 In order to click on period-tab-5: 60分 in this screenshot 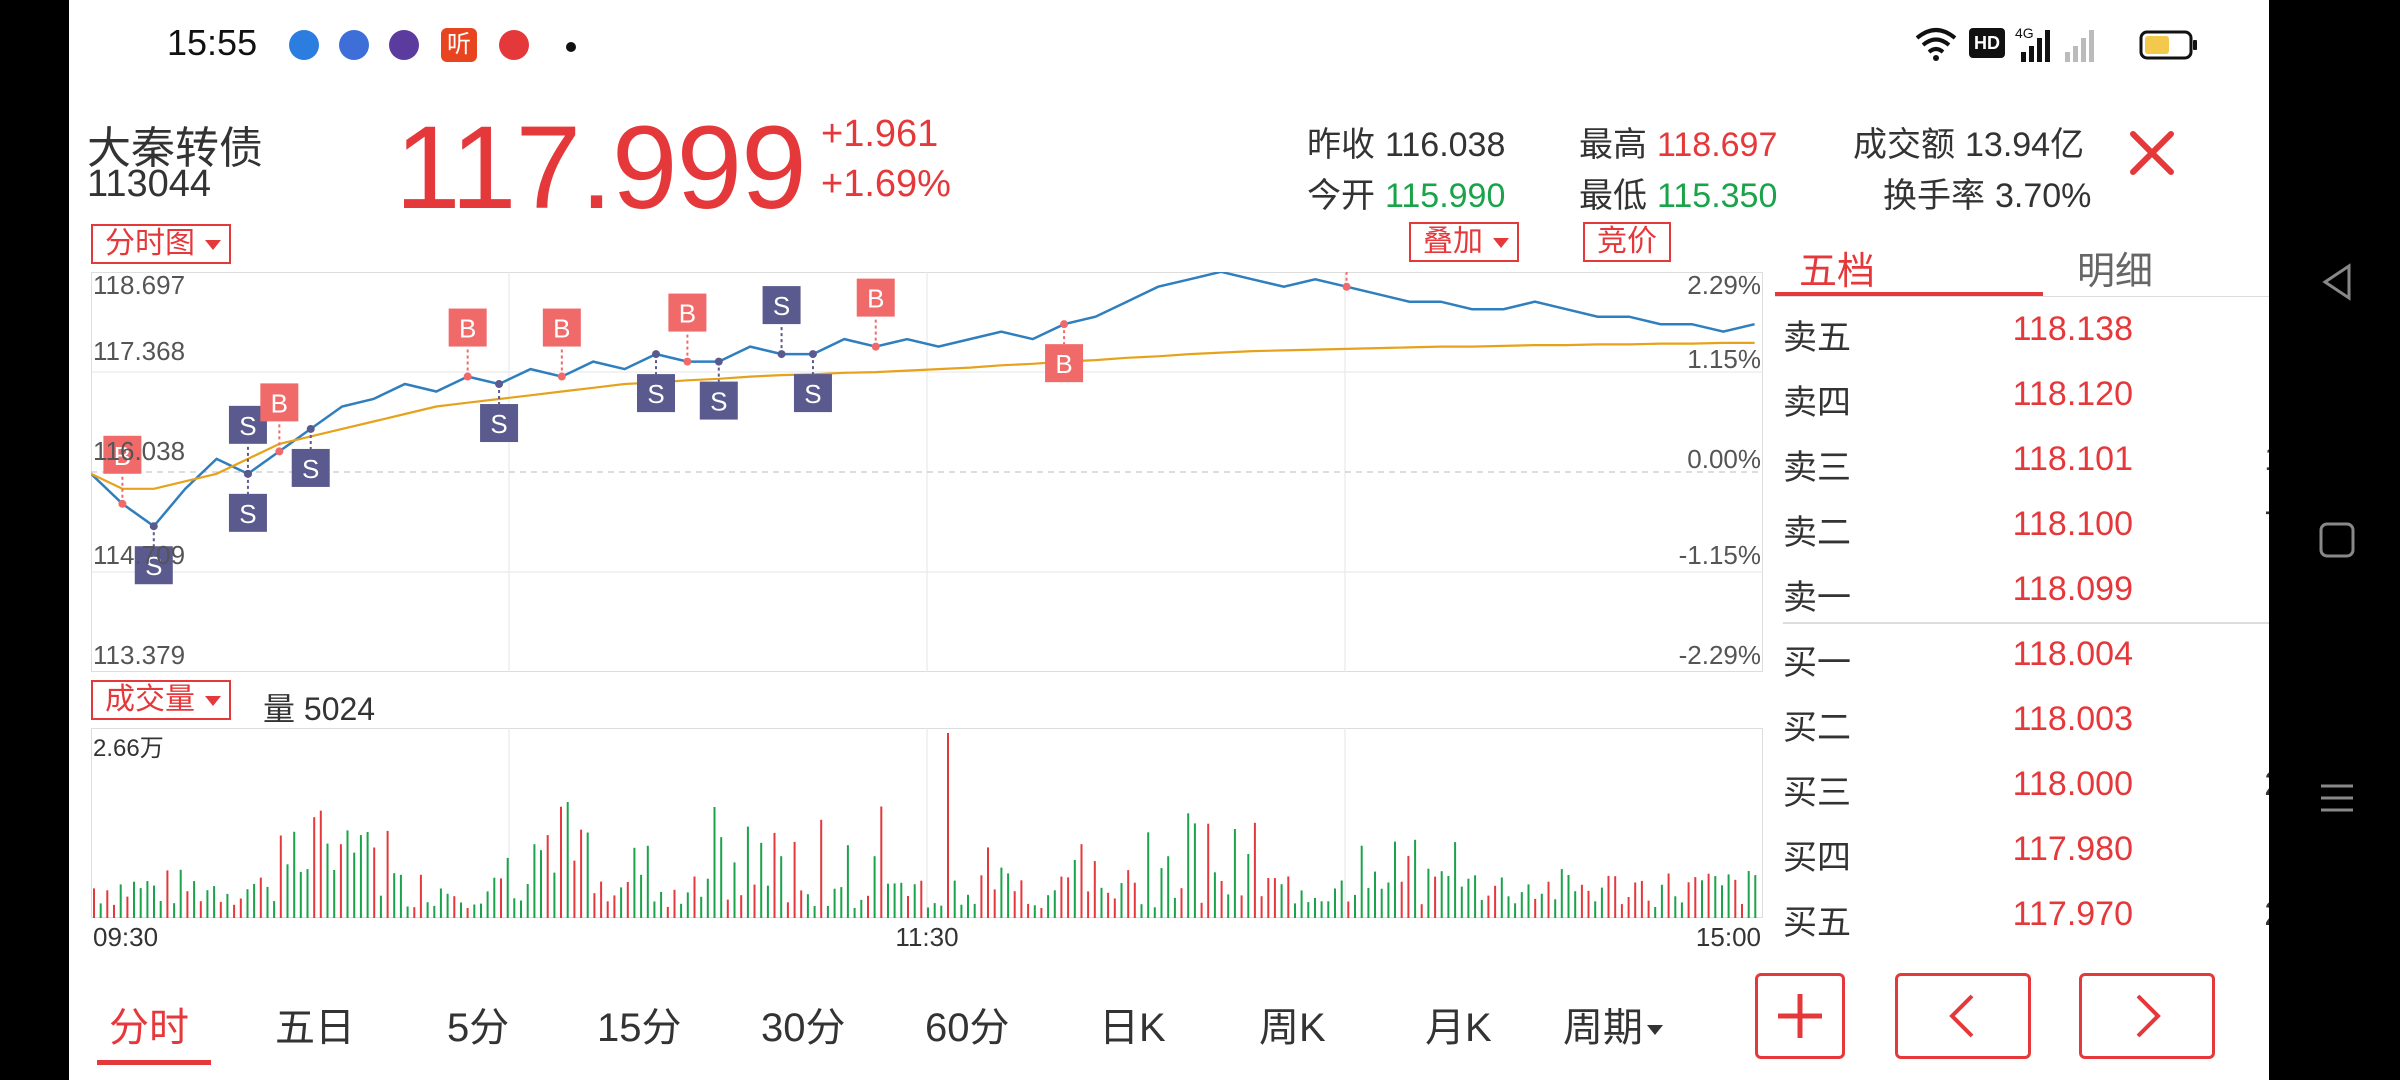, I will do `click(967, 1028)`.